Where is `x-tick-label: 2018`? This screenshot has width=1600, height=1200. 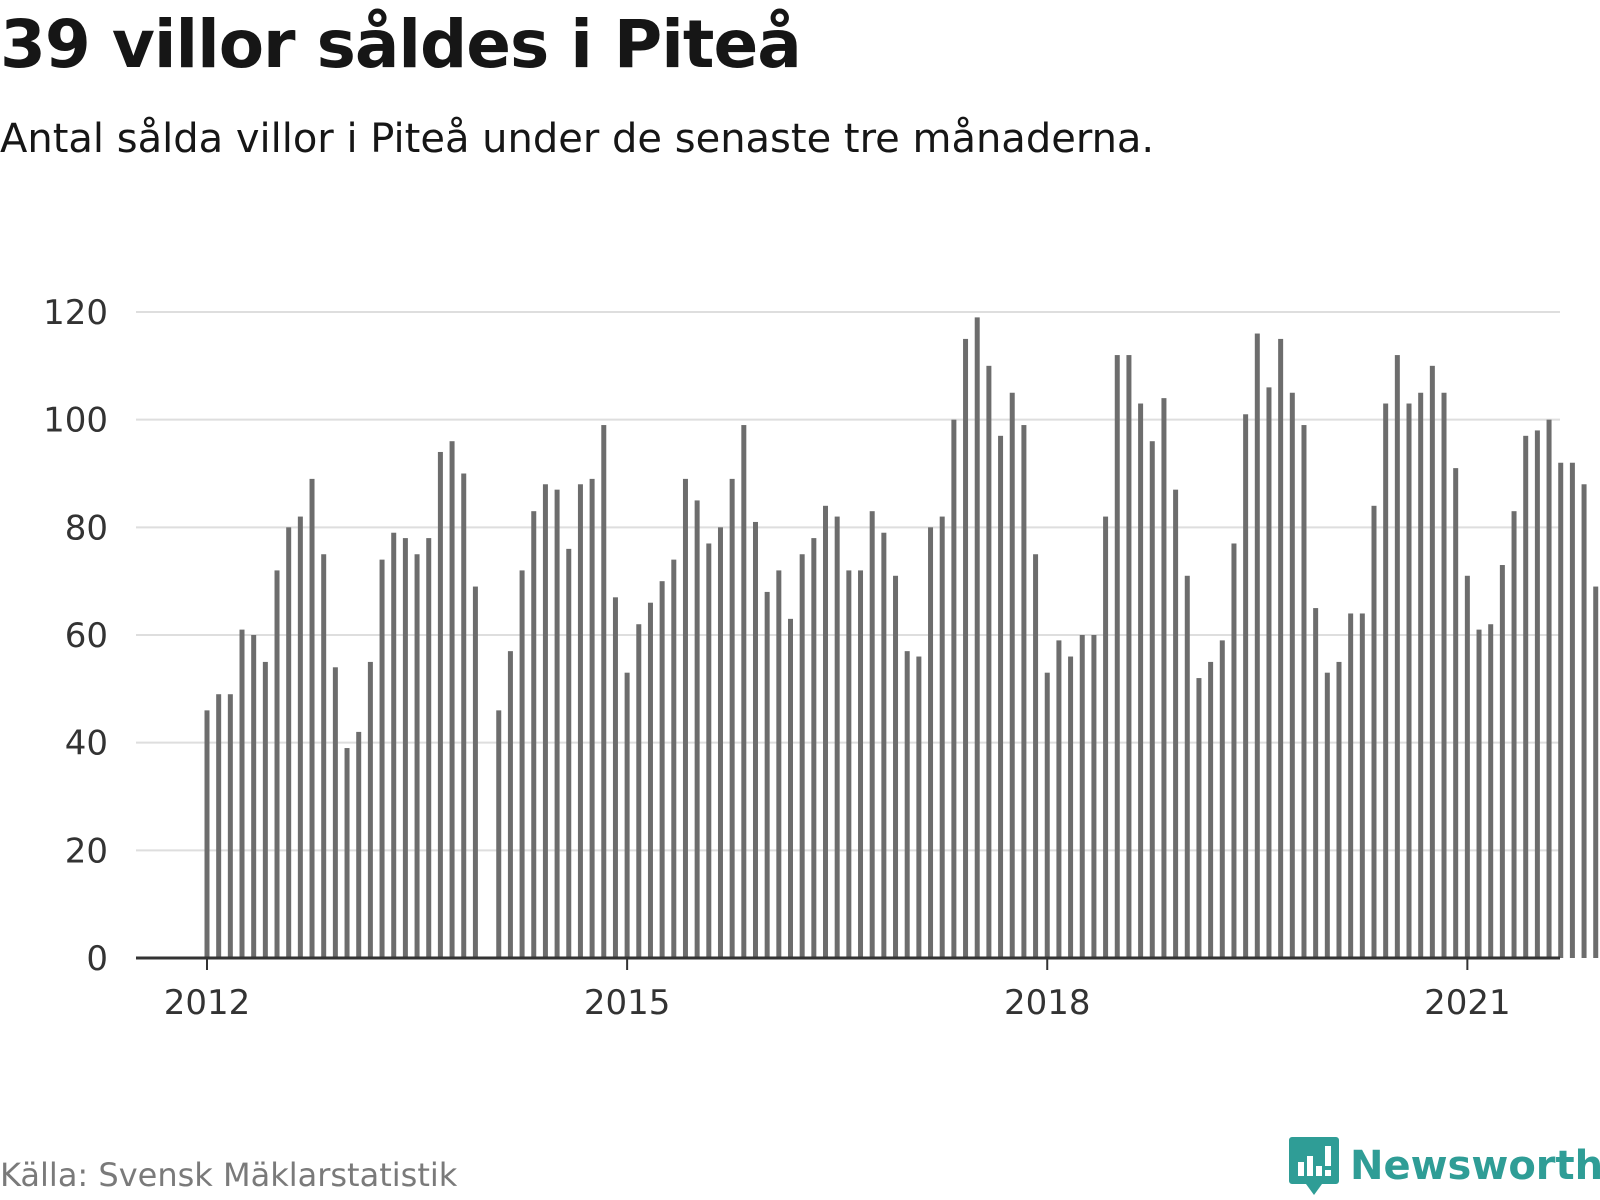
x-tick-label: 2018 is located at coordinates (1047, 1003).